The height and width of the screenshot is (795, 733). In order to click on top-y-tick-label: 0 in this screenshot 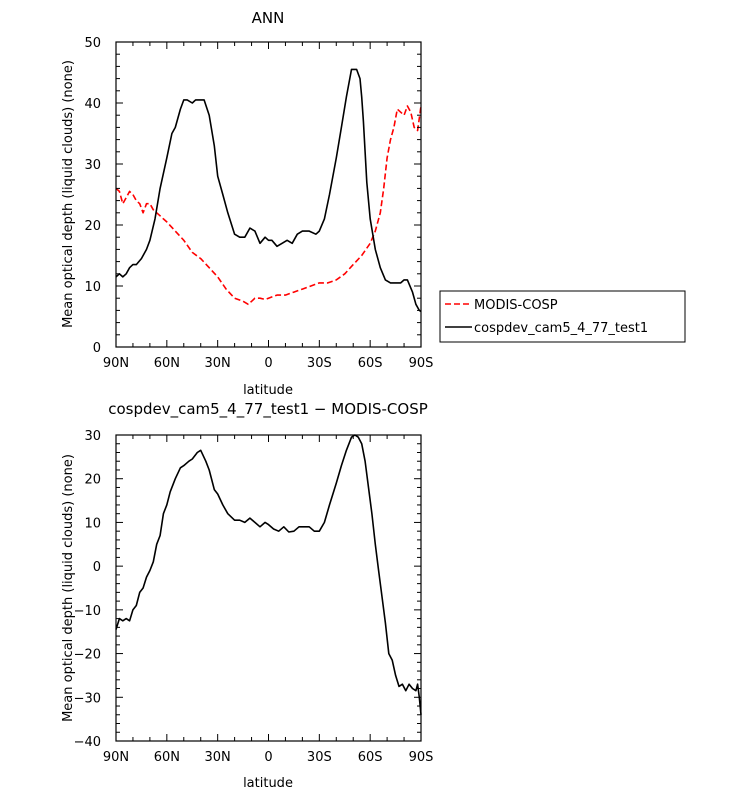, I will do `click(97, 348)`.